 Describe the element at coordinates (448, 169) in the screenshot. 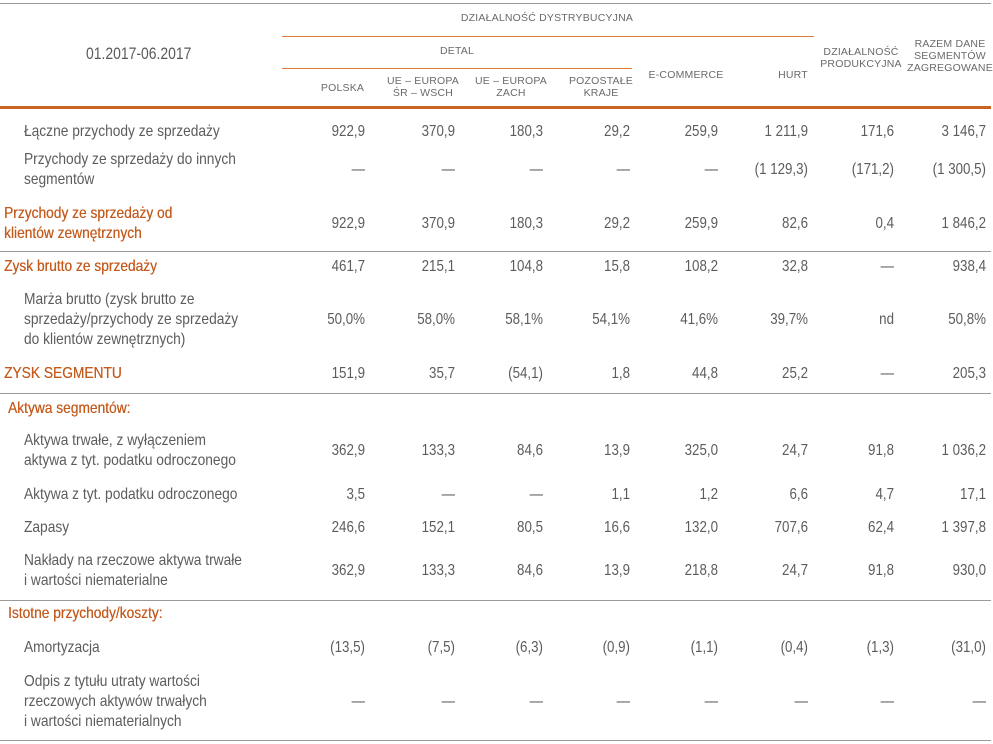

I see `cell-r1-c1: —` at that location.